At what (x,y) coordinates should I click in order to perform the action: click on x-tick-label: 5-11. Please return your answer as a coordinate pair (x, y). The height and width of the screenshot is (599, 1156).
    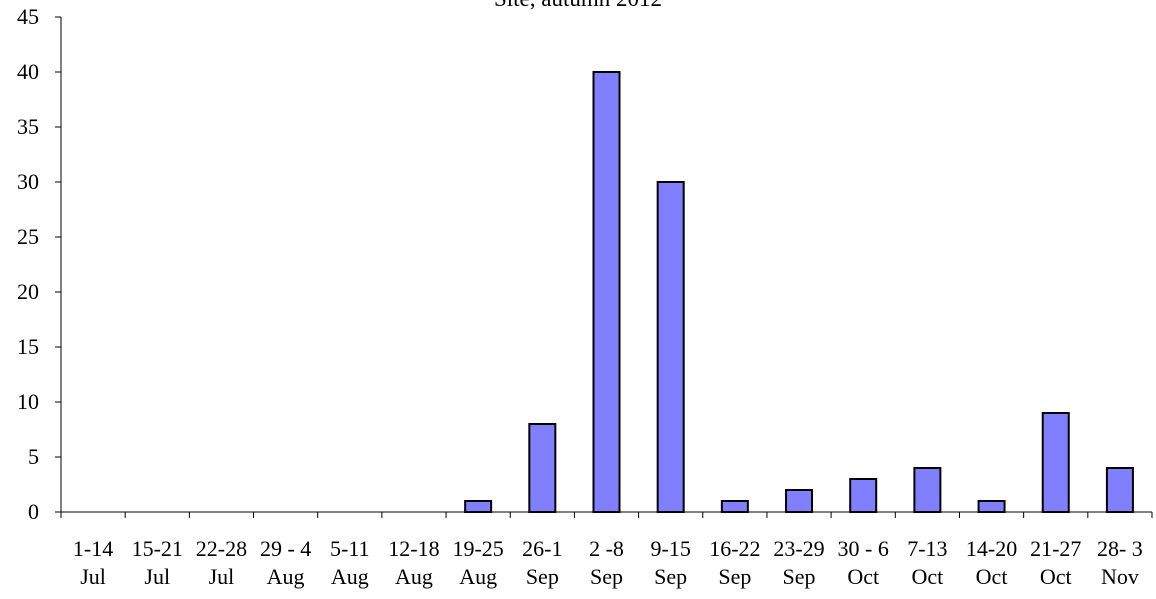
    Looking at the image, I should click on (350, 548).